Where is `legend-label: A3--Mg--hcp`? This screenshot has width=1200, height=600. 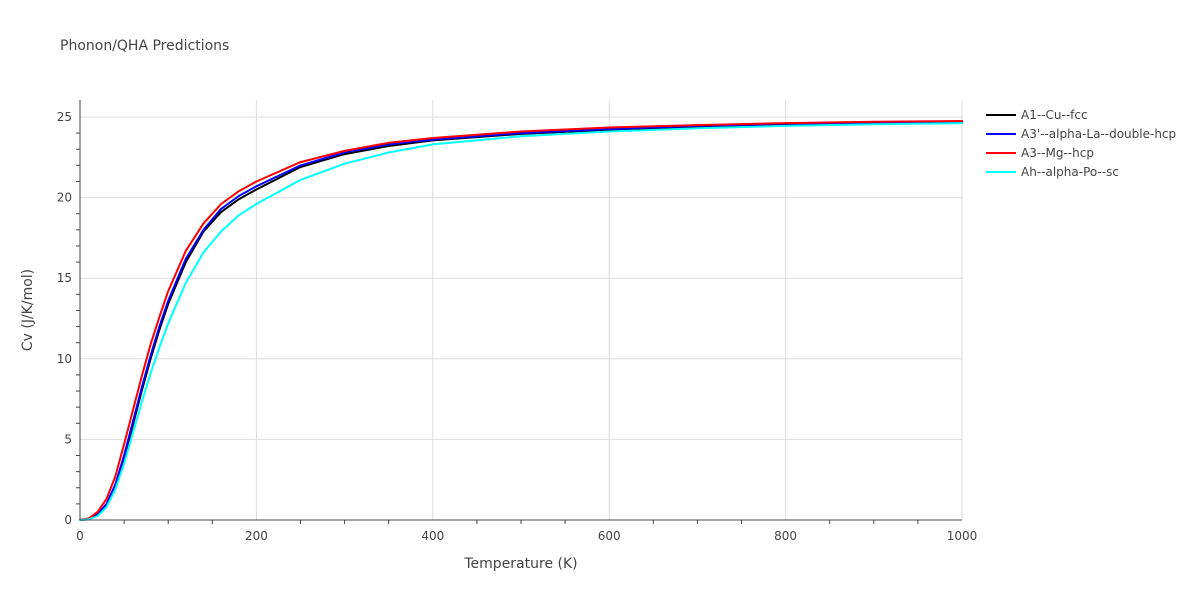
legend-label: A3--Mg--hcp is located at coordinates (1057, 153).